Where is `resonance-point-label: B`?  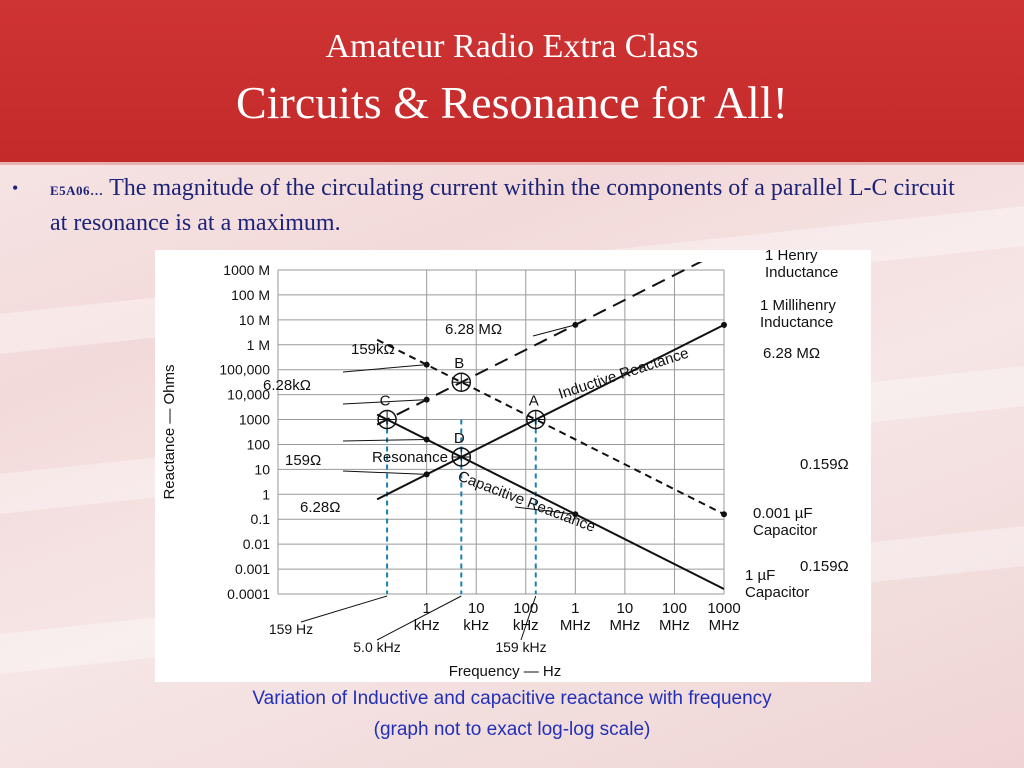 resonance-point-label: B is located at coordinates (459, 363).